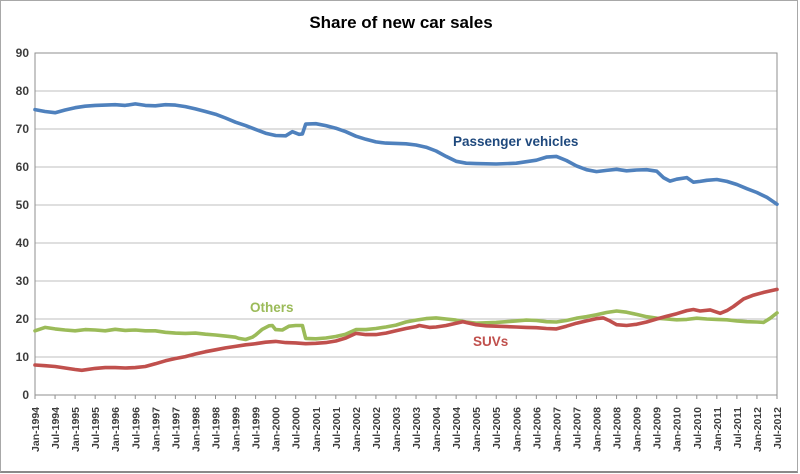 This screenshot has width=800, height=474. Describe the element at coordinates (577, 428) in the screenshot. I see `x-axis-label: Jul-2007` at that location.